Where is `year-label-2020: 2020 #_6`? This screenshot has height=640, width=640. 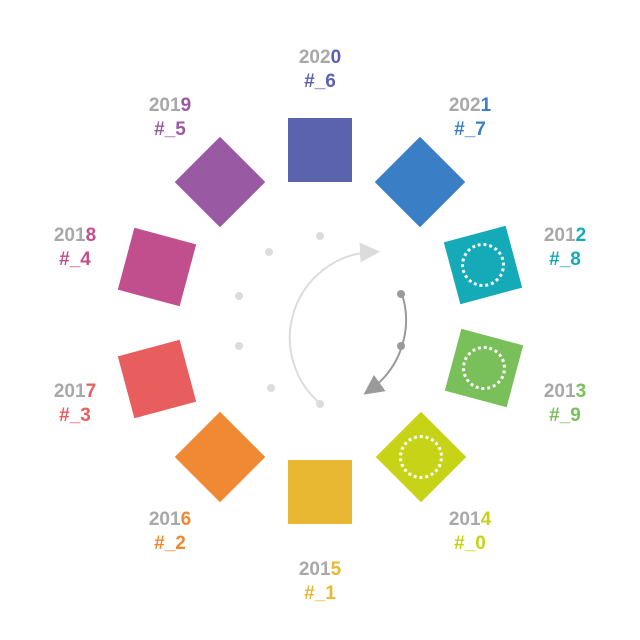
year-label-2020: 2020 #_6 is located at coordinates (320, 70).